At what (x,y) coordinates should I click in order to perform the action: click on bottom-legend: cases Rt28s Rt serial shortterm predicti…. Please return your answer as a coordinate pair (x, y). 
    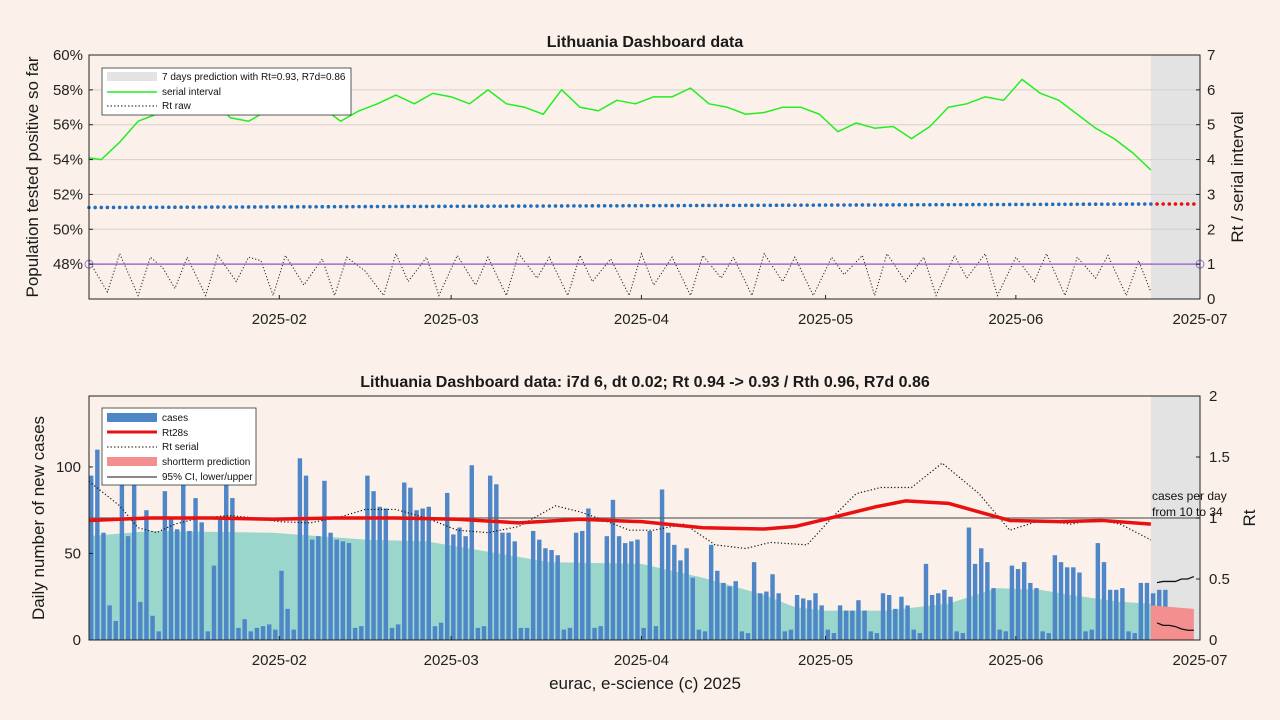
    Looking at the image, I should click on (179, 446).